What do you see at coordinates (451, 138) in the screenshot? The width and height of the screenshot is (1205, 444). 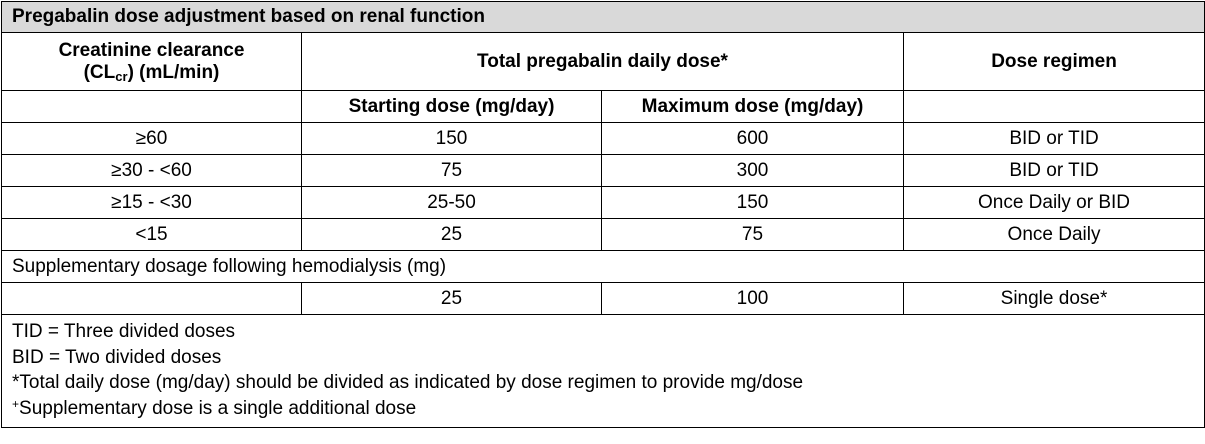 I see `starting-dose-cell: 150` at bounding box center [451, 138].